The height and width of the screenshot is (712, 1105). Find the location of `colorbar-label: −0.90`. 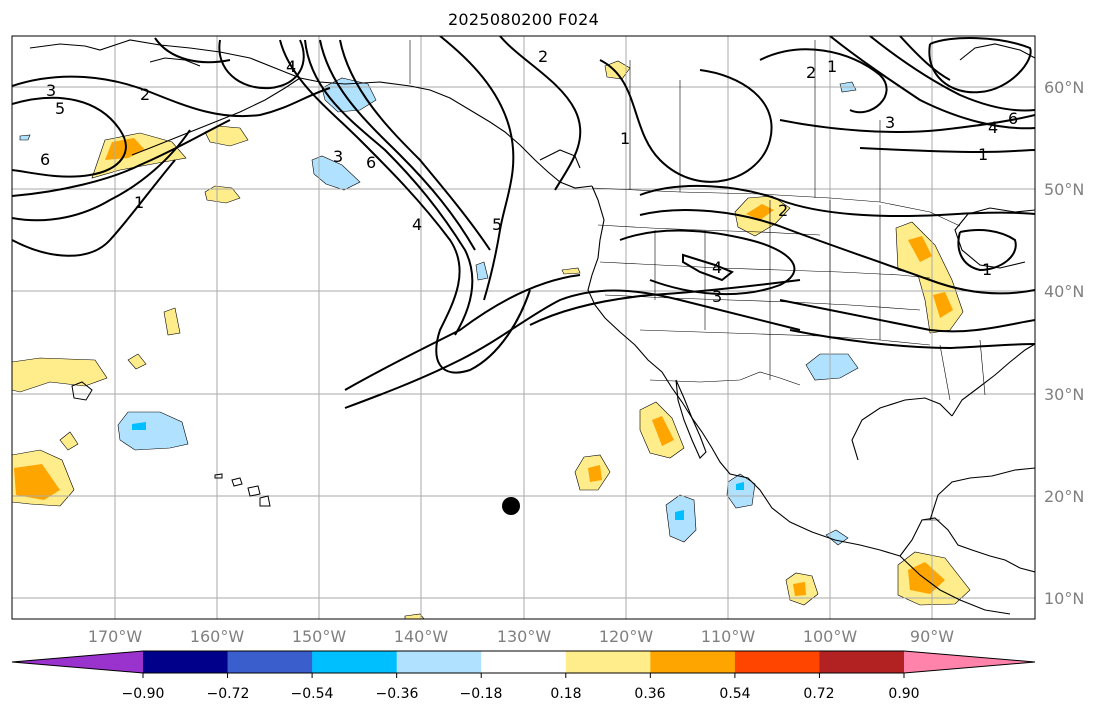

colorbar-label: −0.90 is located at coordinates (143, 694).